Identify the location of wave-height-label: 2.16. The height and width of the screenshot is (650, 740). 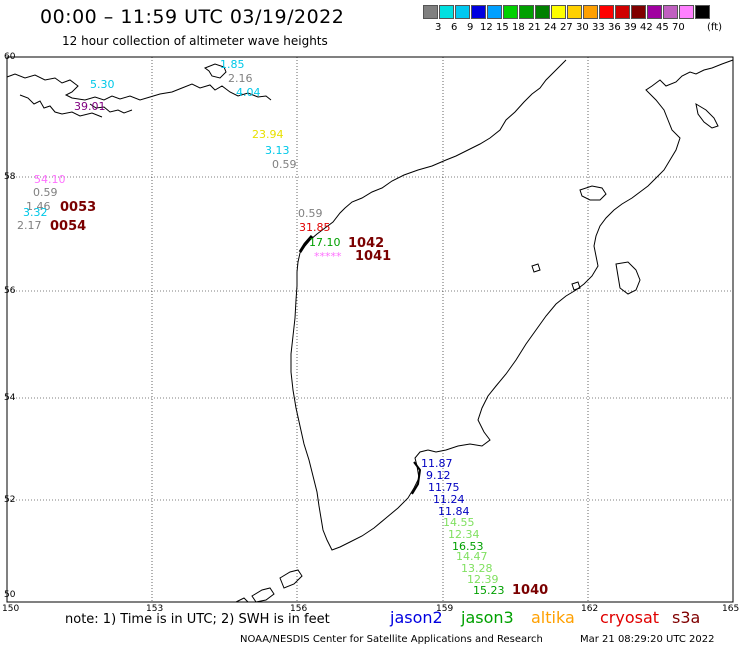
(240, 78).